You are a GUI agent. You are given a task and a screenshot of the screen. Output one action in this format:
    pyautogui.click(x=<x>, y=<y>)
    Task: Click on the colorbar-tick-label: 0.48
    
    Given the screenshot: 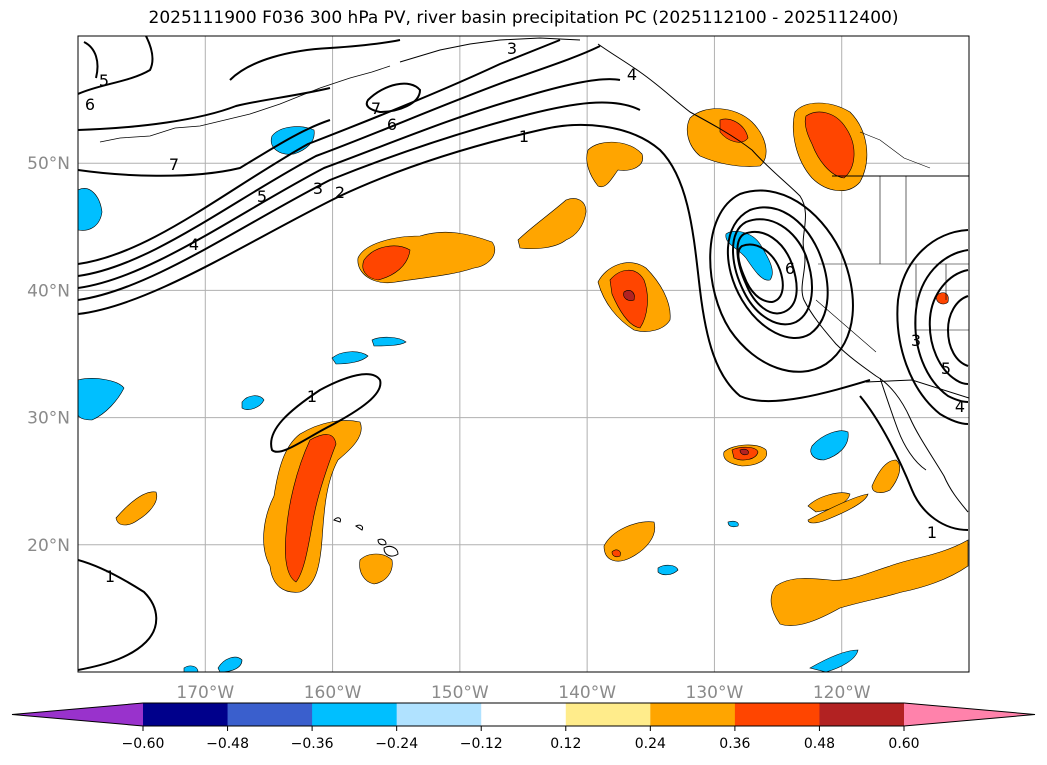 What is the action you would take?
    pyautogui.click(x=819, y=744)
    